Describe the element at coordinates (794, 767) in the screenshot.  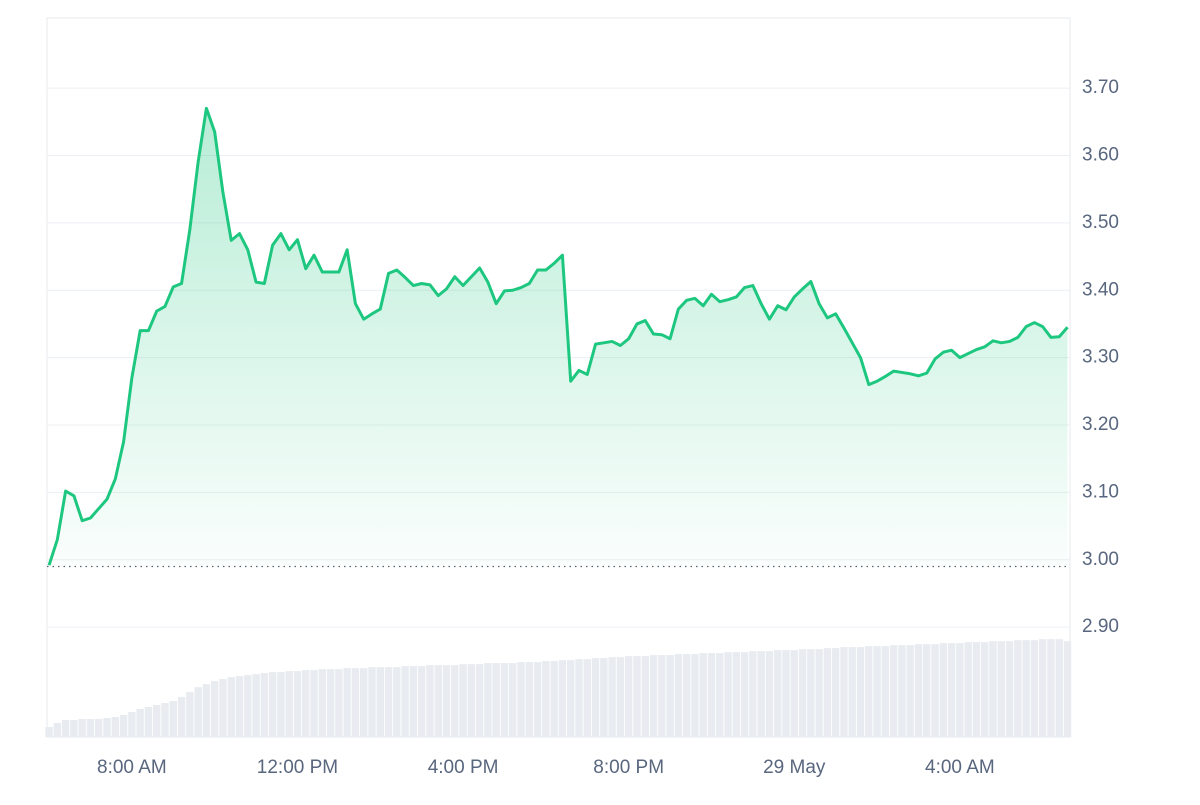
I see `x-tick-label: 29 May` at that location.